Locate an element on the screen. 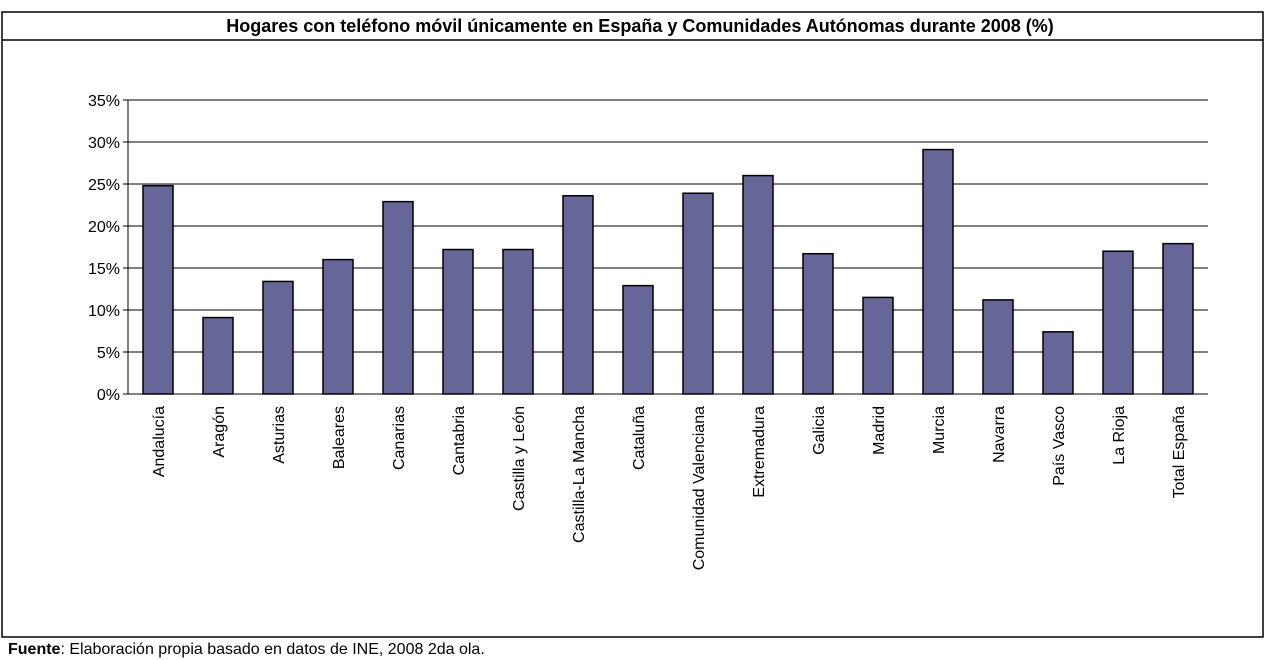 The image size is (1265, 660). y-tick-label: 20% is located at coordinates (104, 227).